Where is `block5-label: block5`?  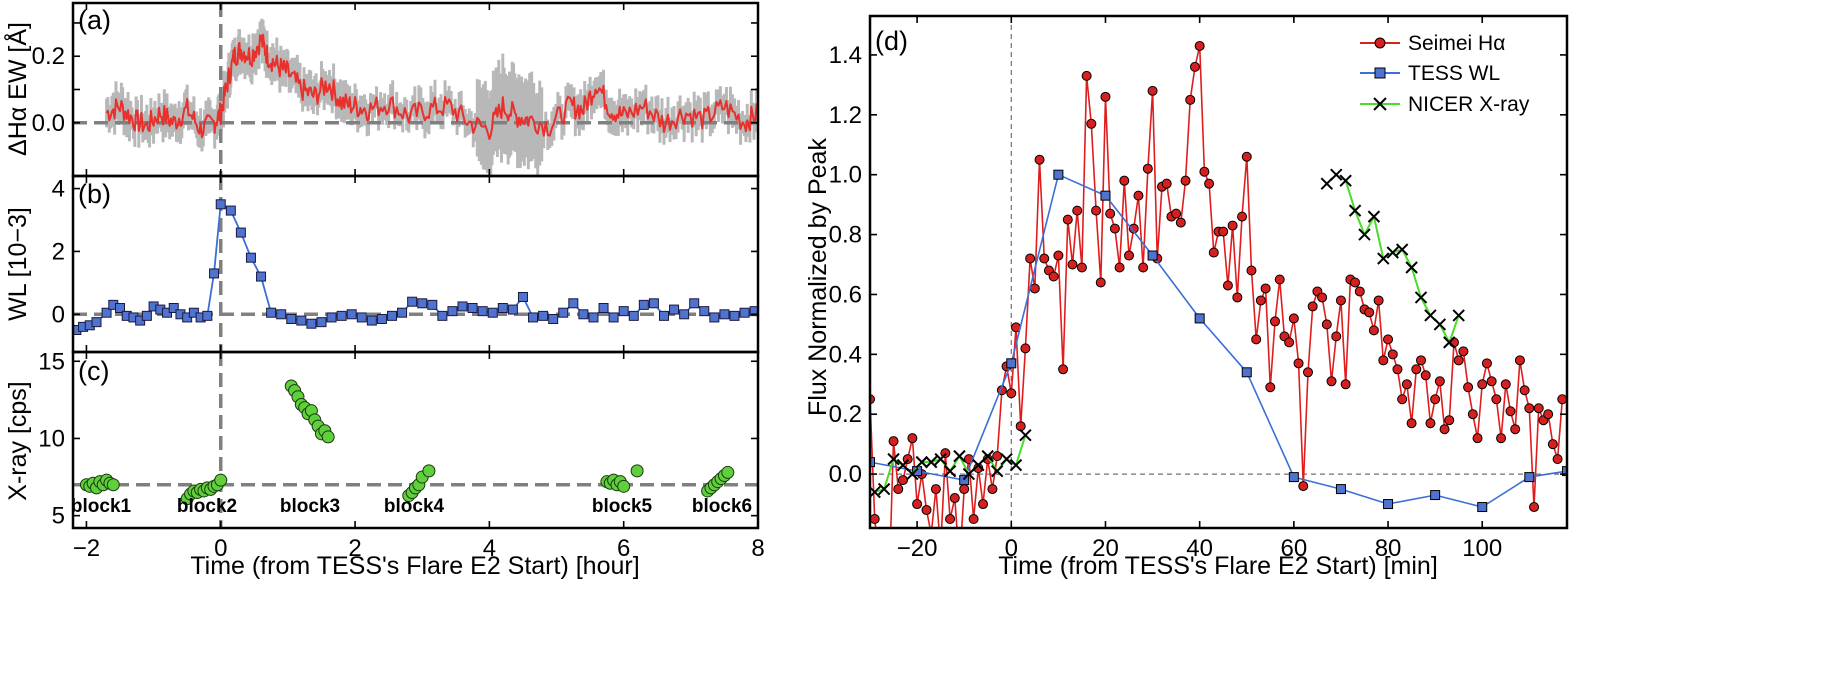
block5-label: block5 is located at coordinates (622, 506).